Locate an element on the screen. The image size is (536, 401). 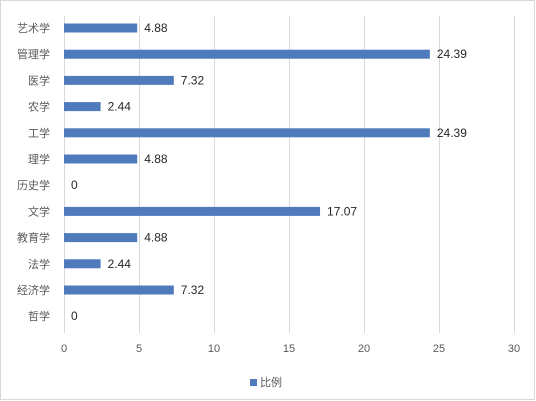
legend-label-bili: 比例 is located at coordinates (271, 382).